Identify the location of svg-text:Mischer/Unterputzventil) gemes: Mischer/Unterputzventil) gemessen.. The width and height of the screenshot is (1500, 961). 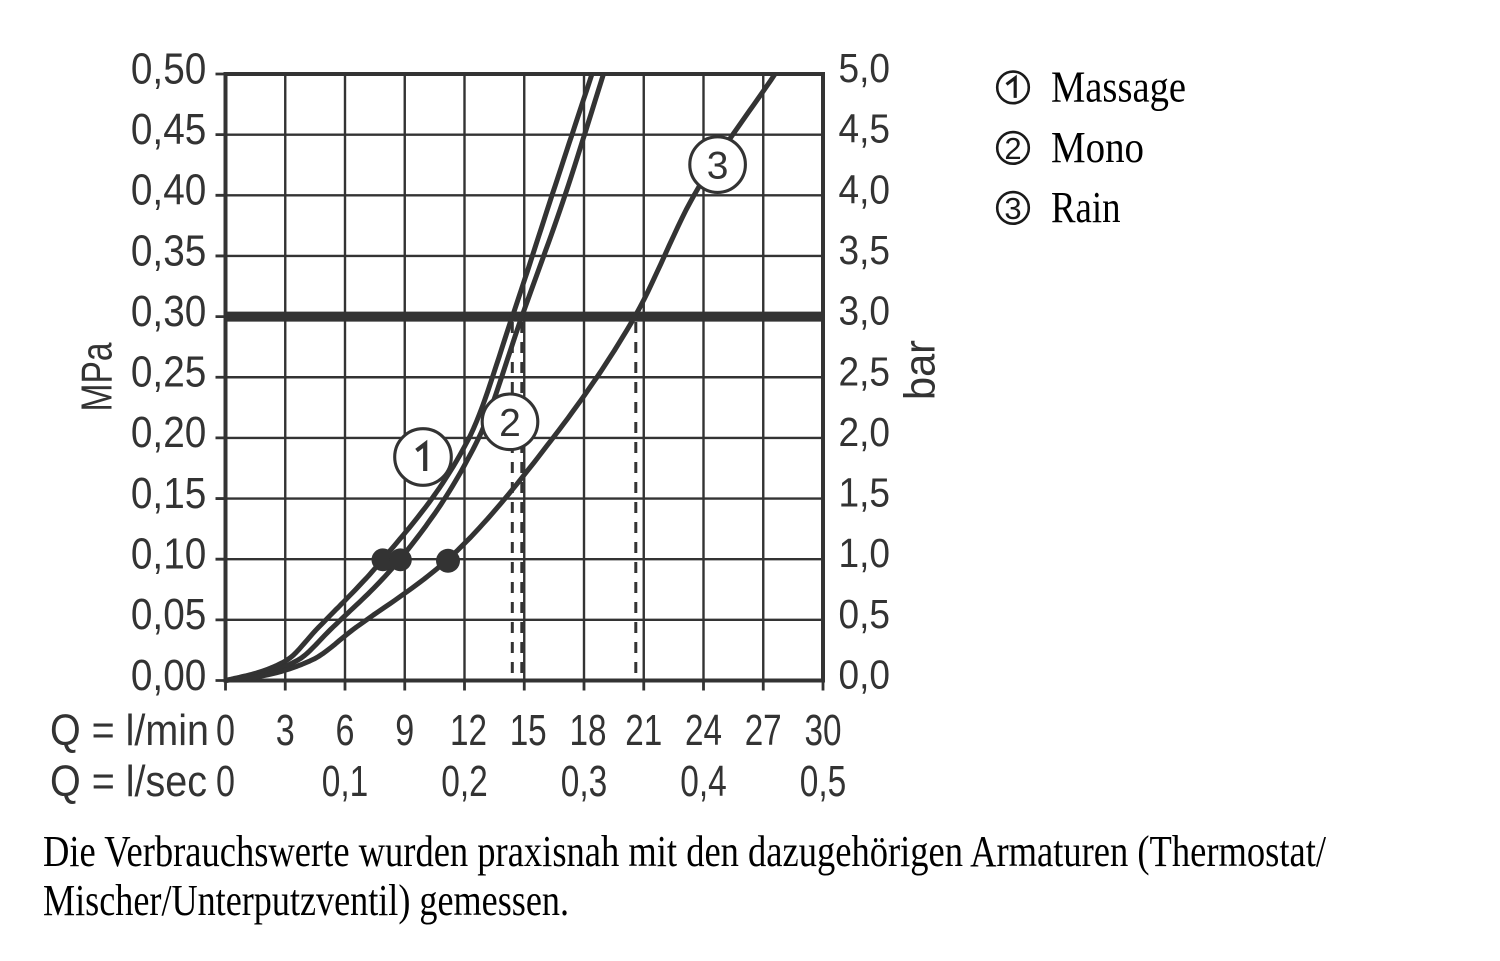
(306, 900).